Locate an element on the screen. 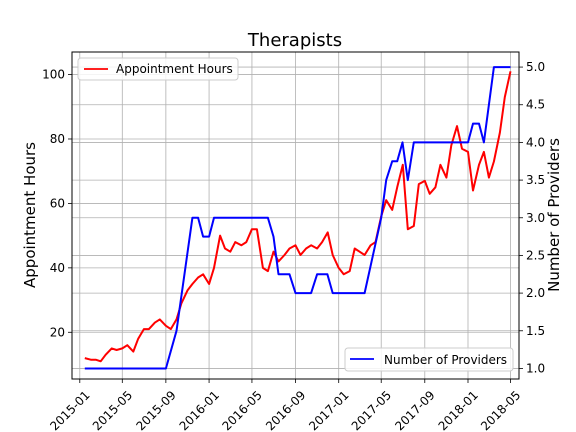  y-tick-label: 100 is located at coordinates (53, 75).